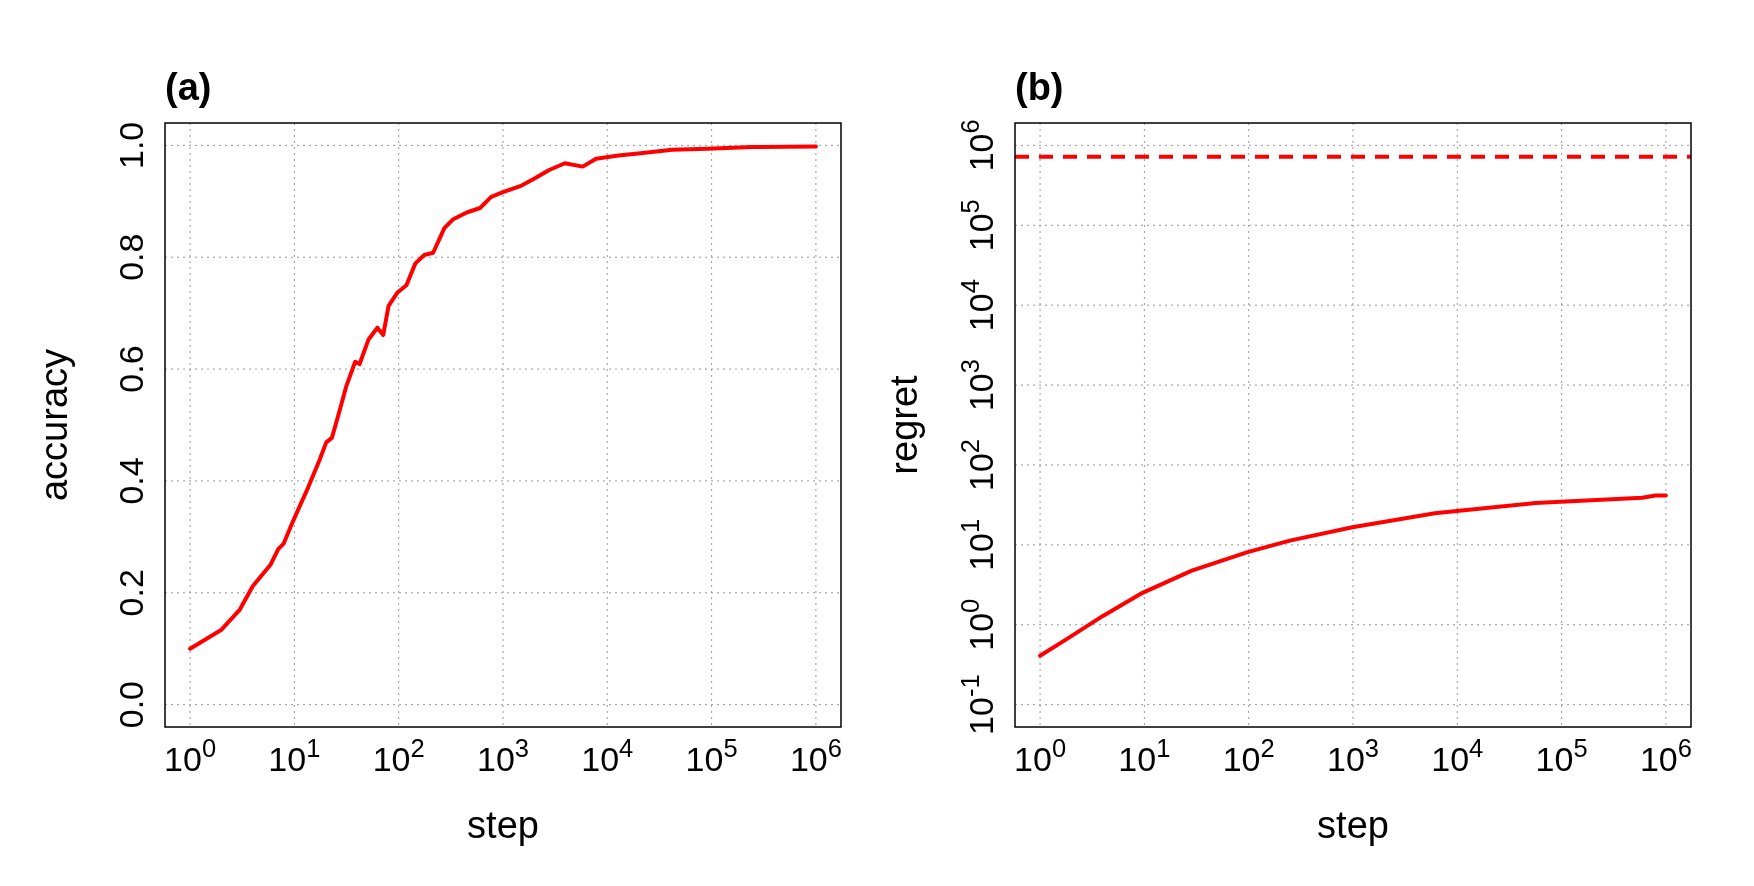  Describe the element at coordinates (904, 424) in the screenshot. I see `y-axis-title: regret` at that location.